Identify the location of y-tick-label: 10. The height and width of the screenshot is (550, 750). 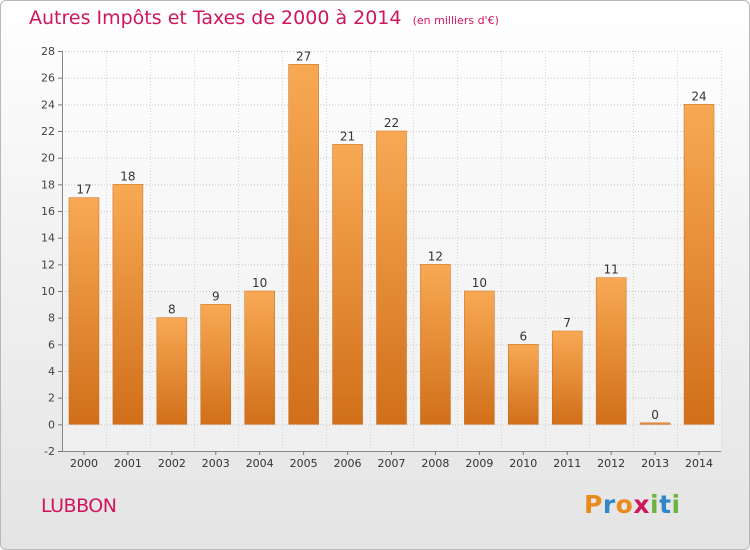
(48, 291).